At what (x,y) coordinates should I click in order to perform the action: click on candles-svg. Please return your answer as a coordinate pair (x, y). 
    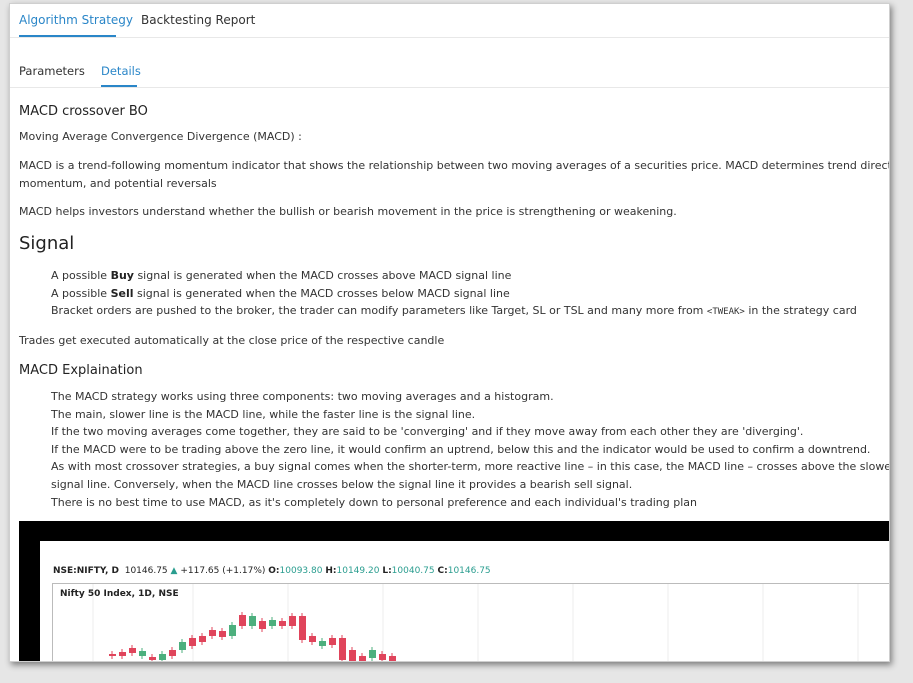
    Looking at the image, I should click on (475, 622).